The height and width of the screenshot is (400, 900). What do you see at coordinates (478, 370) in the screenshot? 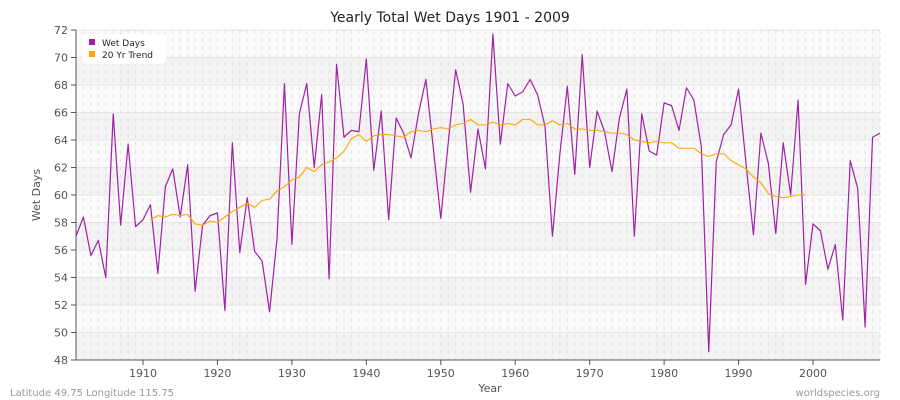
I see `x-axis-ticks: 1910 1920 1930 1940 1950 1960 1970 1980 1990 2000` at bounding box center [478, 370].